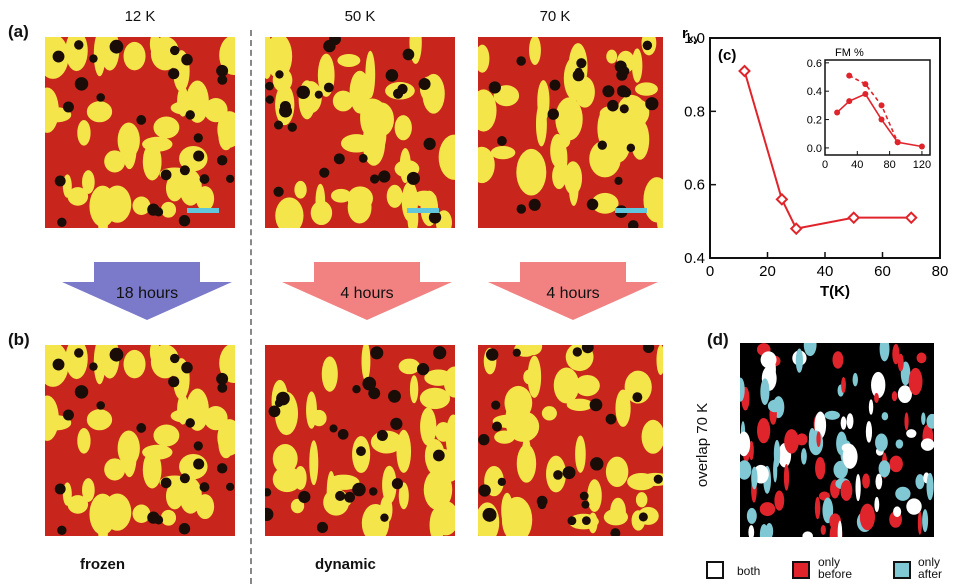 The image size is (956, 584). What do you see at coordinates (922, 165) in the screenshot?
I see `inset-x-tick-label: 120` at bounding box center [922, 165].